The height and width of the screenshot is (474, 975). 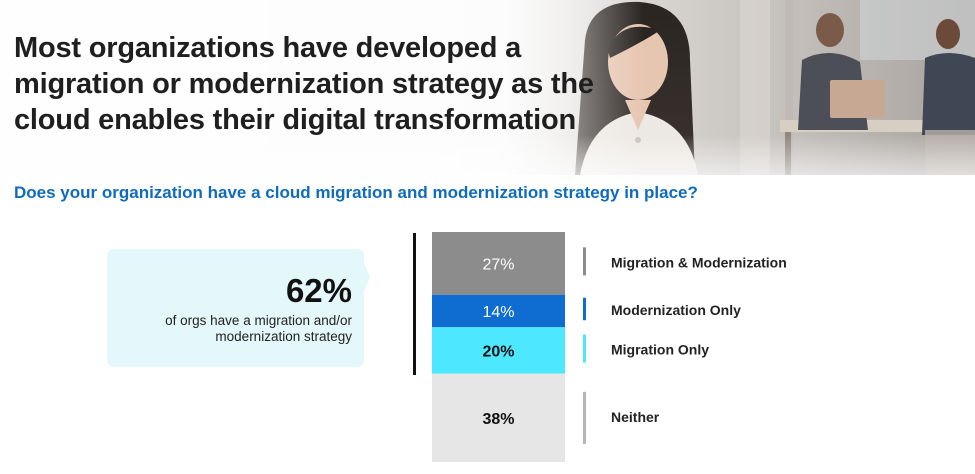 I want to click on bar-segment-neither, so click(x=498, y=417).